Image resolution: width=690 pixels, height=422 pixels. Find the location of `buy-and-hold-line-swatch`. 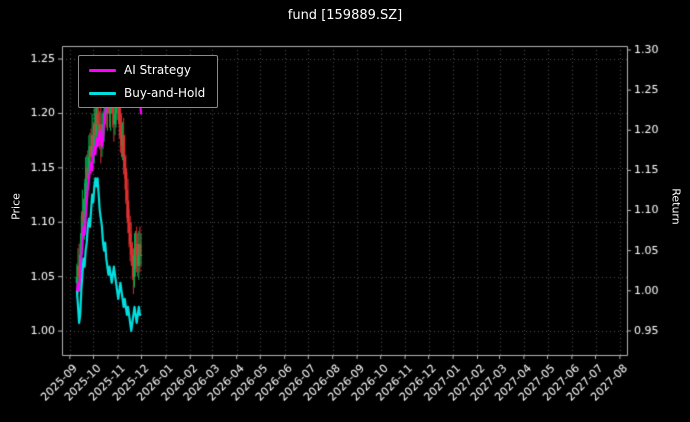

buy-and-hold-line-swatch is located at coordinates (102, 93).